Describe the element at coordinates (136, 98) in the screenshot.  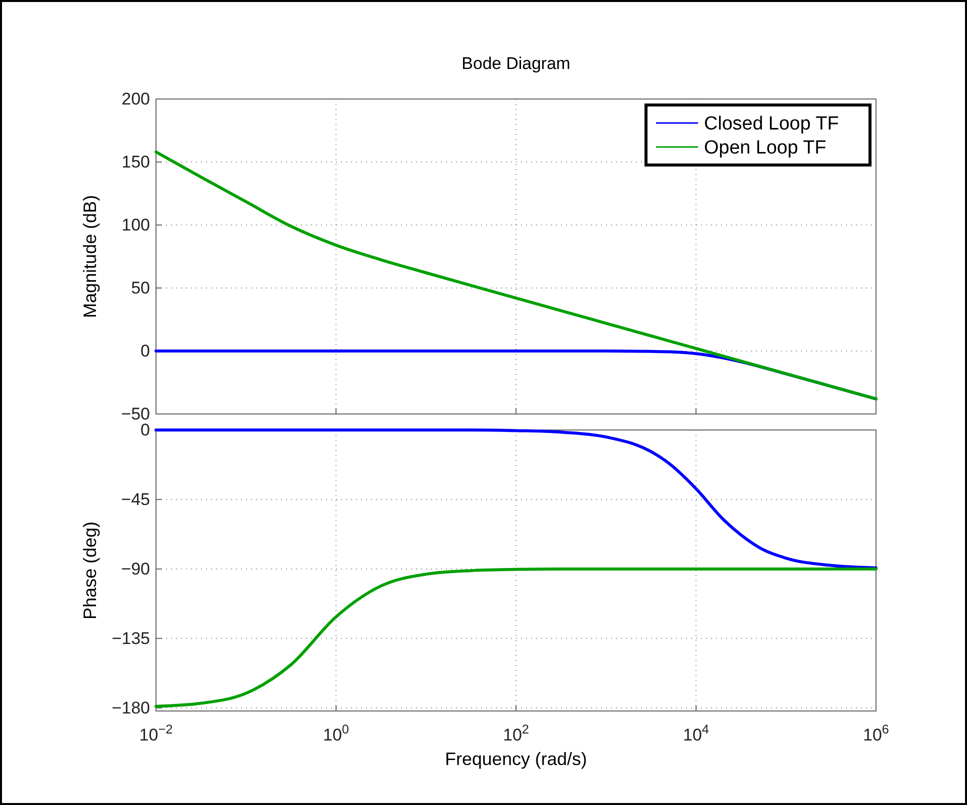
I see `y-tick-label: 200` at that location.